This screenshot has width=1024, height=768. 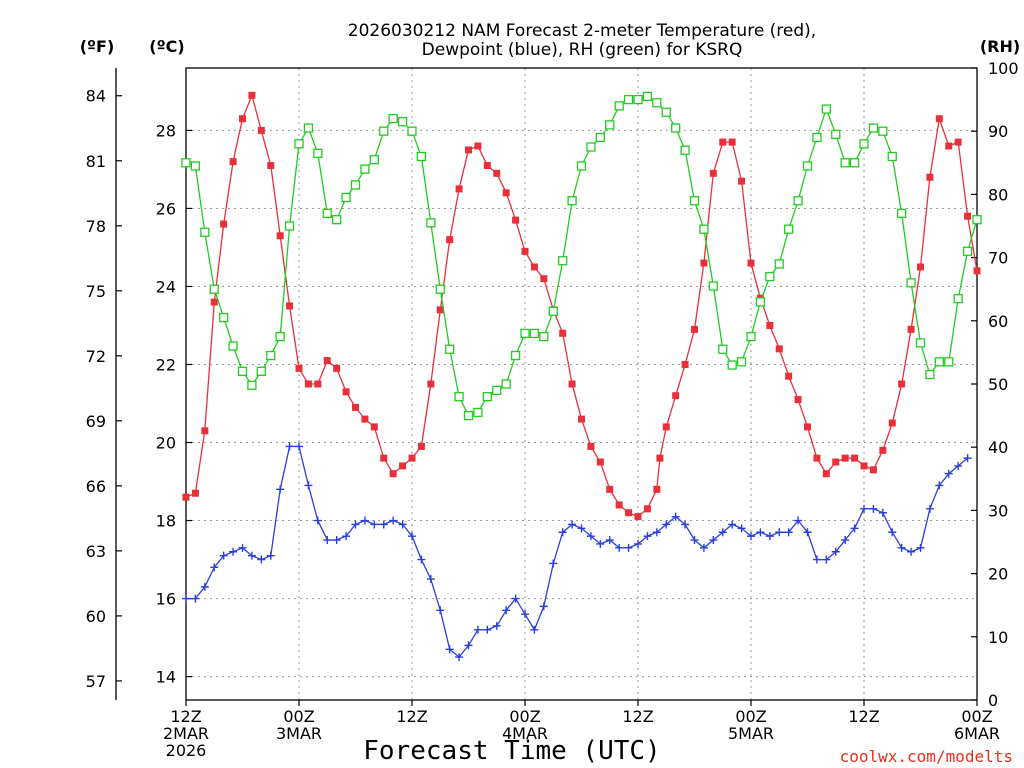 I want to click on fahrenheit-tick-label: 69, so click(x=96, y=421).